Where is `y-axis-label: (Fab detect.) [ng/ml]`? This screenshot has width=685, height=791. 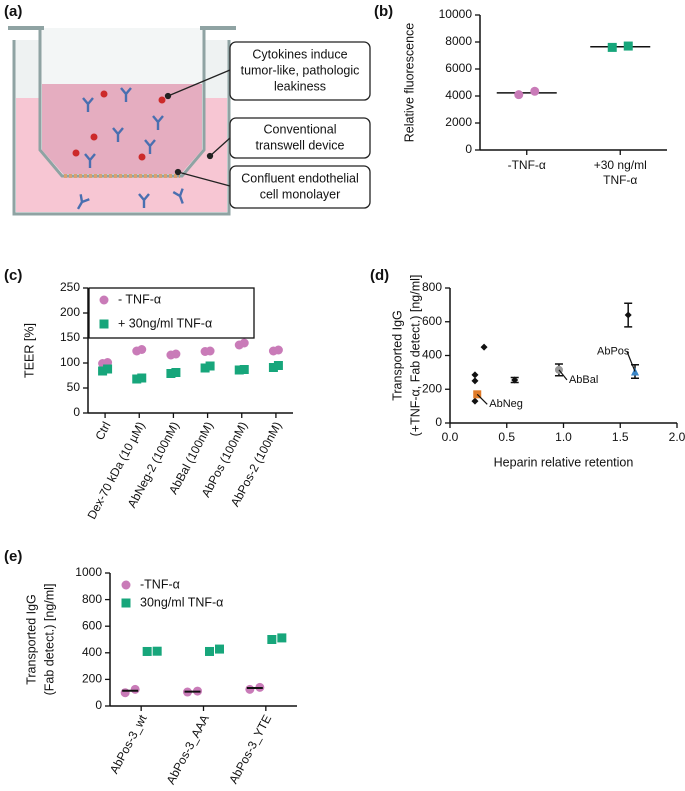
y-axis-label: (Fab detect.) [ng/ml] is located at coordinates (49, 640).